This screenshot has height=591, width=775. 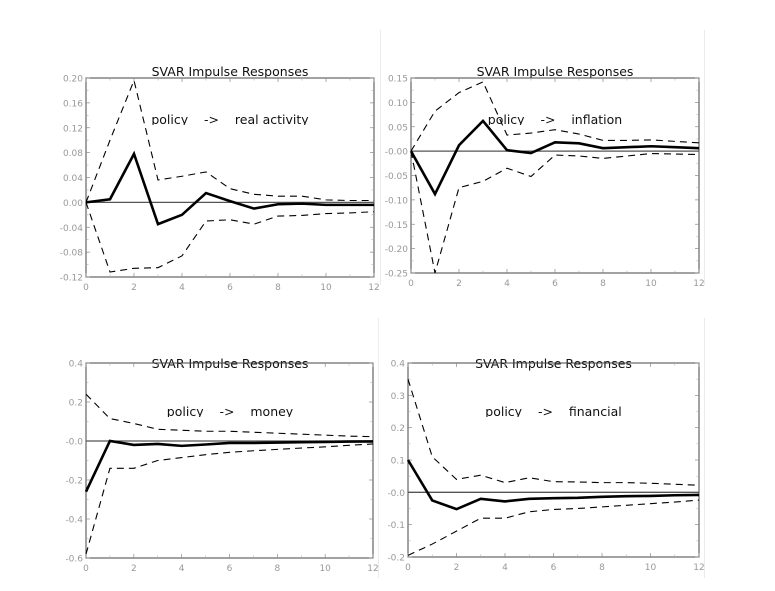 What do you see at coordinates (71, 279) in the screenshot?
I see `y-tick-label: -0.12` at bounding box center [71, 279].